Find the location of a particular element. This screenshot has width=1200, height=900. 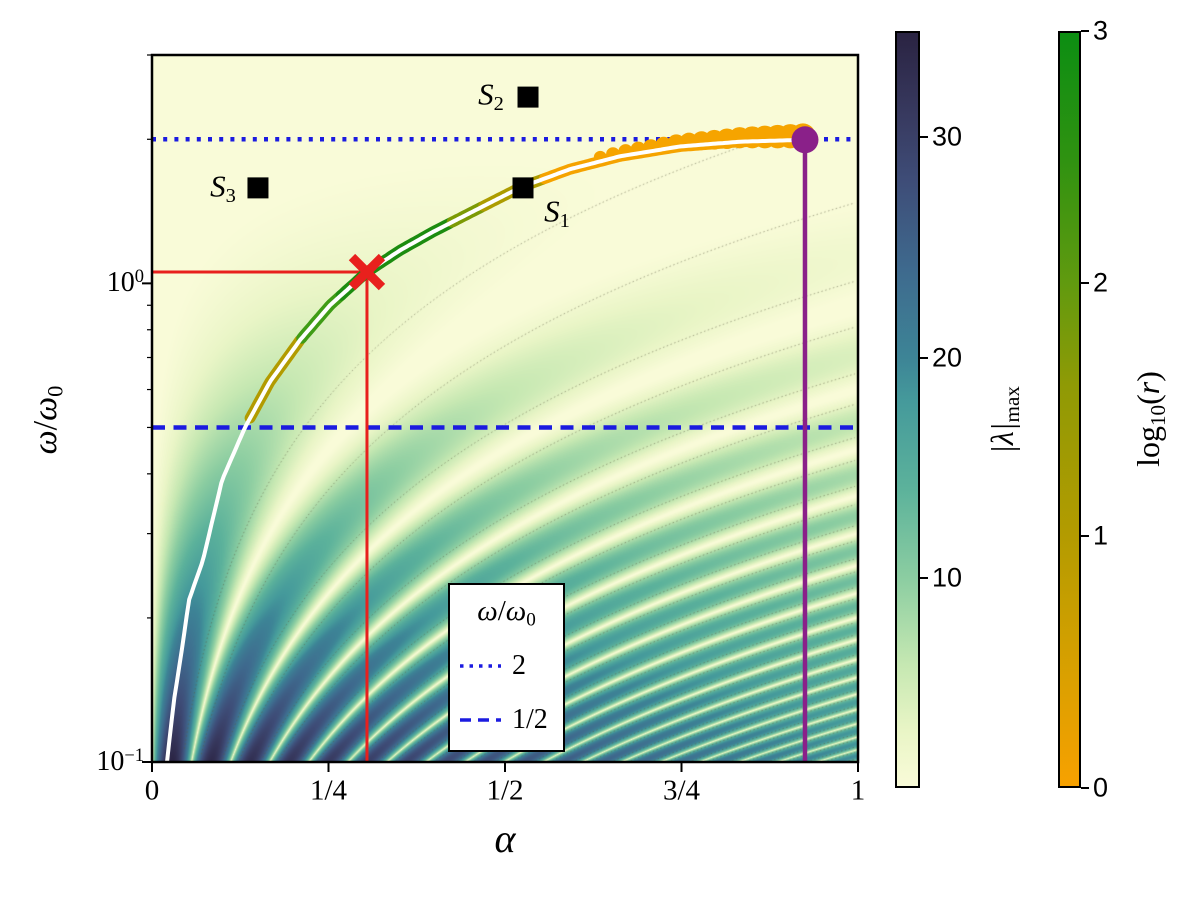

lambda-abs: |λ| is located at coordinates (1002, 438).